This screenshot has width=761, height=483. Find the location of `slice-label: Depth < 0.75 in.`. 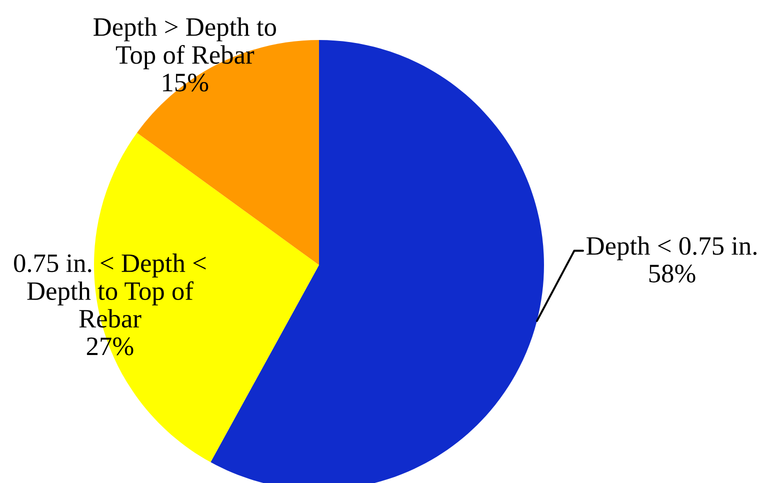

slice-label: Depth < 0.75 in. is located at coordinates (671, 248).